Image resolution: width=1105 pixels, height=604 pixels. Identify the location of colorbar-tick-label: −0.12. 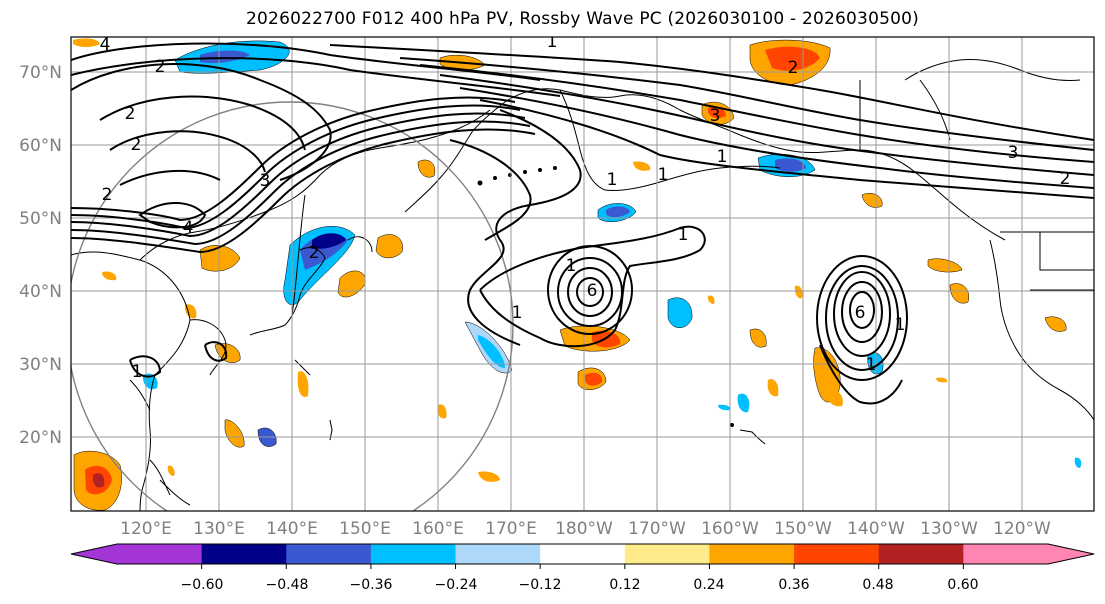
(540, 585).